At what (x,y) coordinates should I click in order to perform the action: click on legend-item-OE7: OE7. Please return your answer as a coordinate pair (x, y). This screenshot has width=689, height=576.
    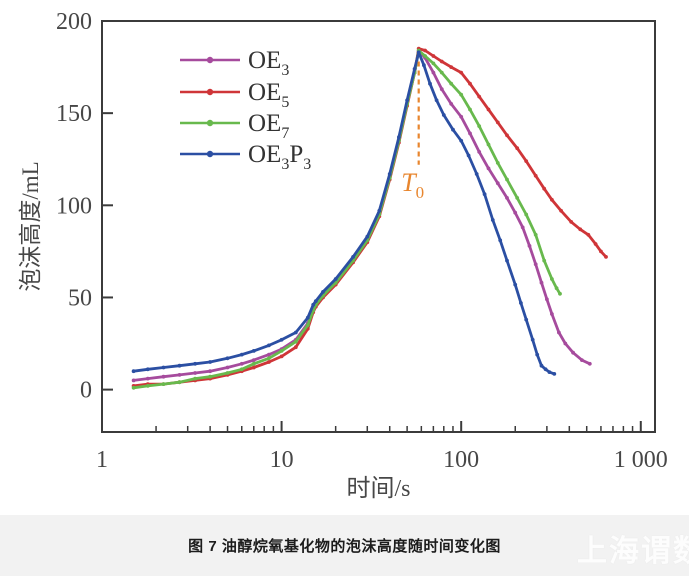
    Looking at the image, I should click on (234, 126).